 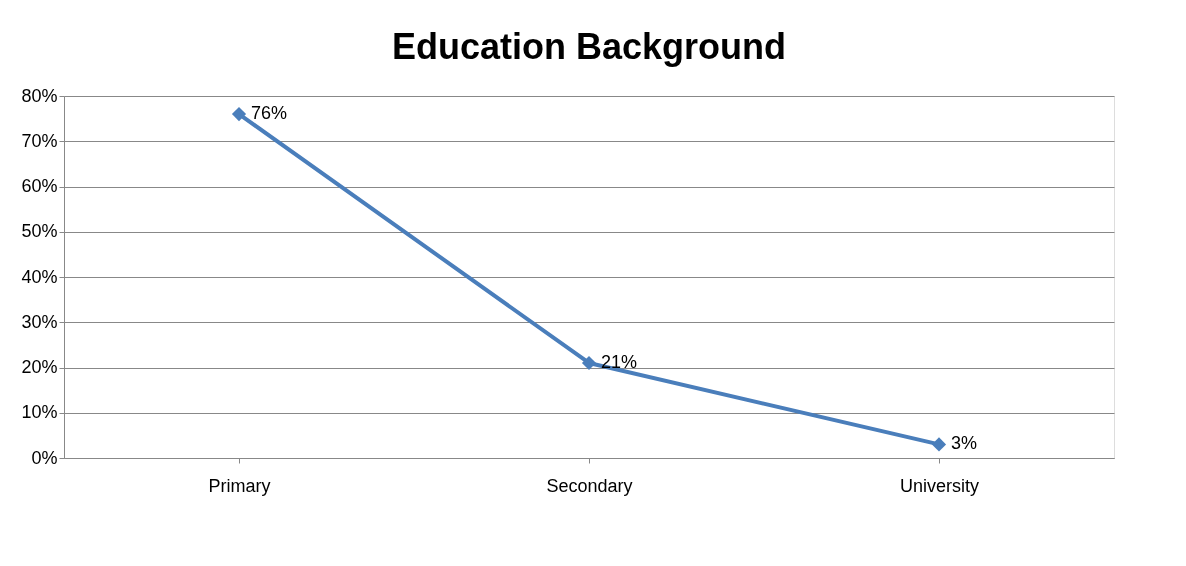 I want to click on y-tick-label: 40%, so click(x=39, y=276).